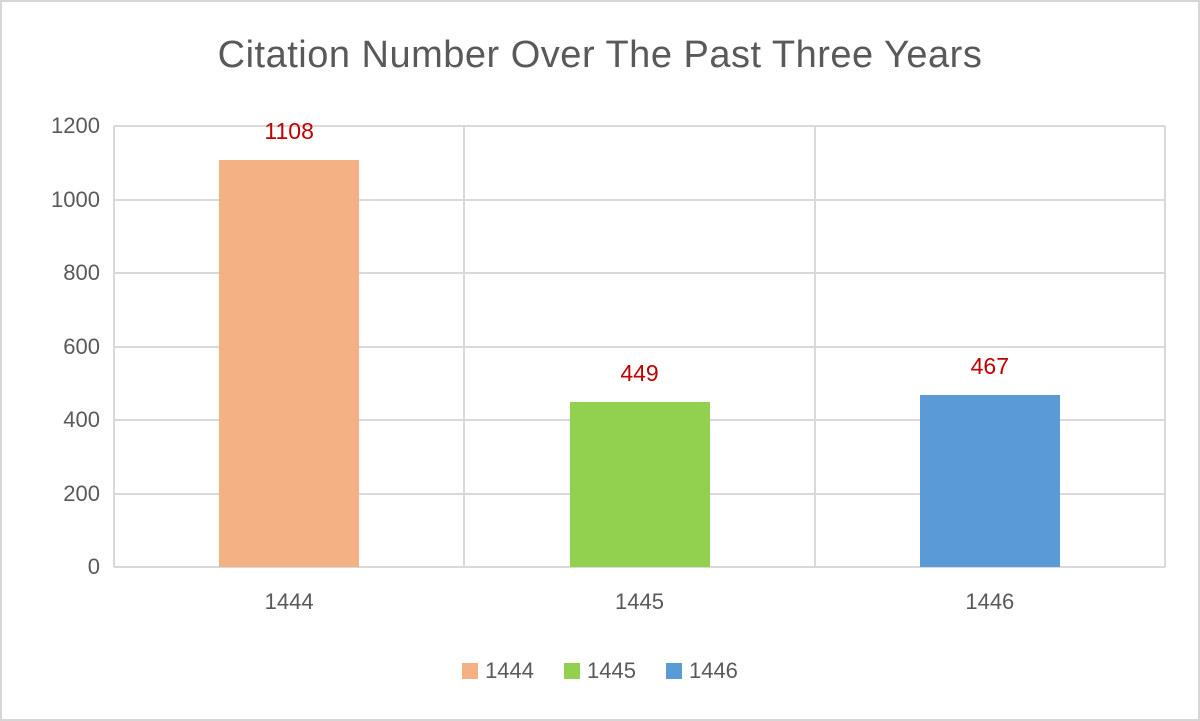 This screenshot has height=721, width=1200. Describe the element at coordinates (81, 272) in the screenshot. I see `y-tick-label: 800` at that location.